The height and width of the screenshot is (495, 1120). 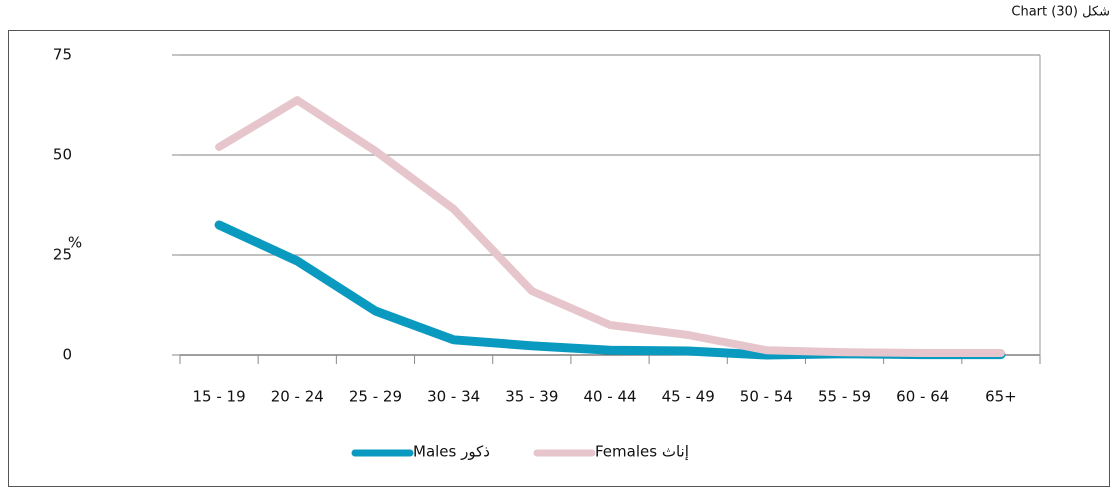 I want to click on x-tick-label: 15 - 19, so click(x=219, y=397).